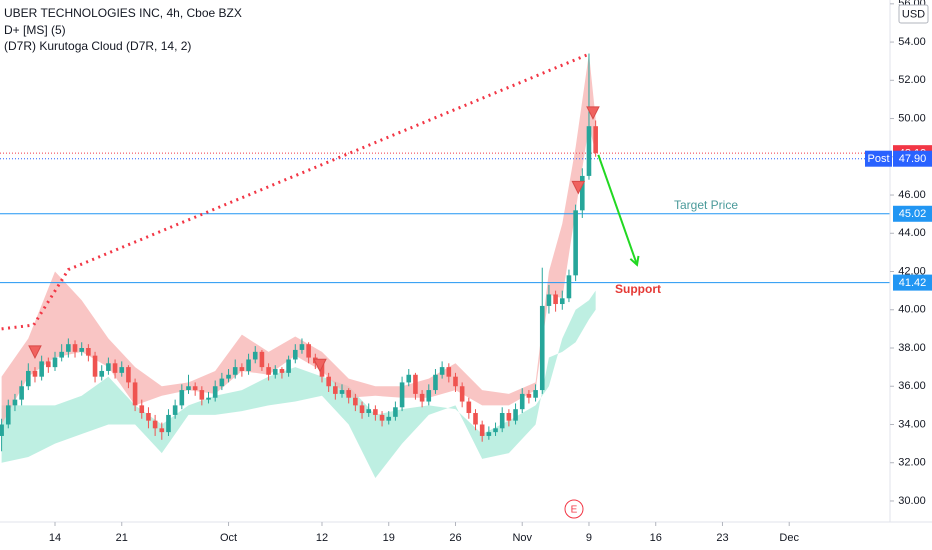 The image size is (932, 550). Describe the element at coordinates (634, 261) in the screenshot. I see `forecast-arrow-head` at that location.